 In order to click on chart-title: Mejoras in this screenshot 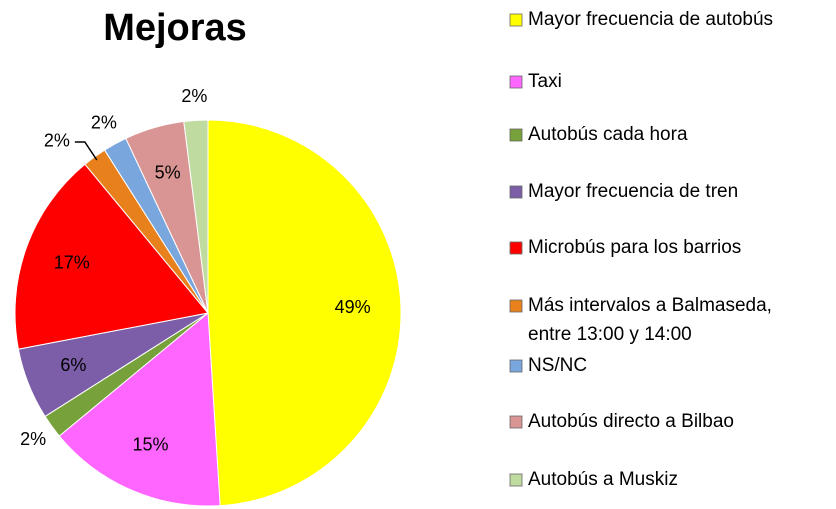, I will do `click(175, 28)`.